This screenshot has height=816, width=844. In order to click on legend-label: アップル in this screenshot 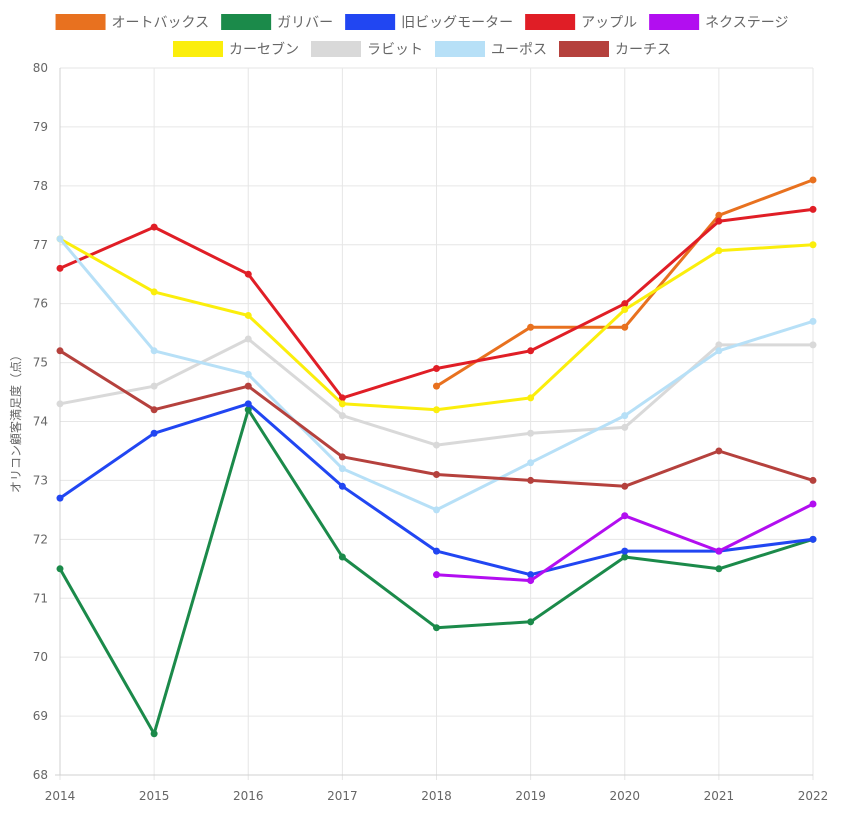, I will do `click(609, 23)`.